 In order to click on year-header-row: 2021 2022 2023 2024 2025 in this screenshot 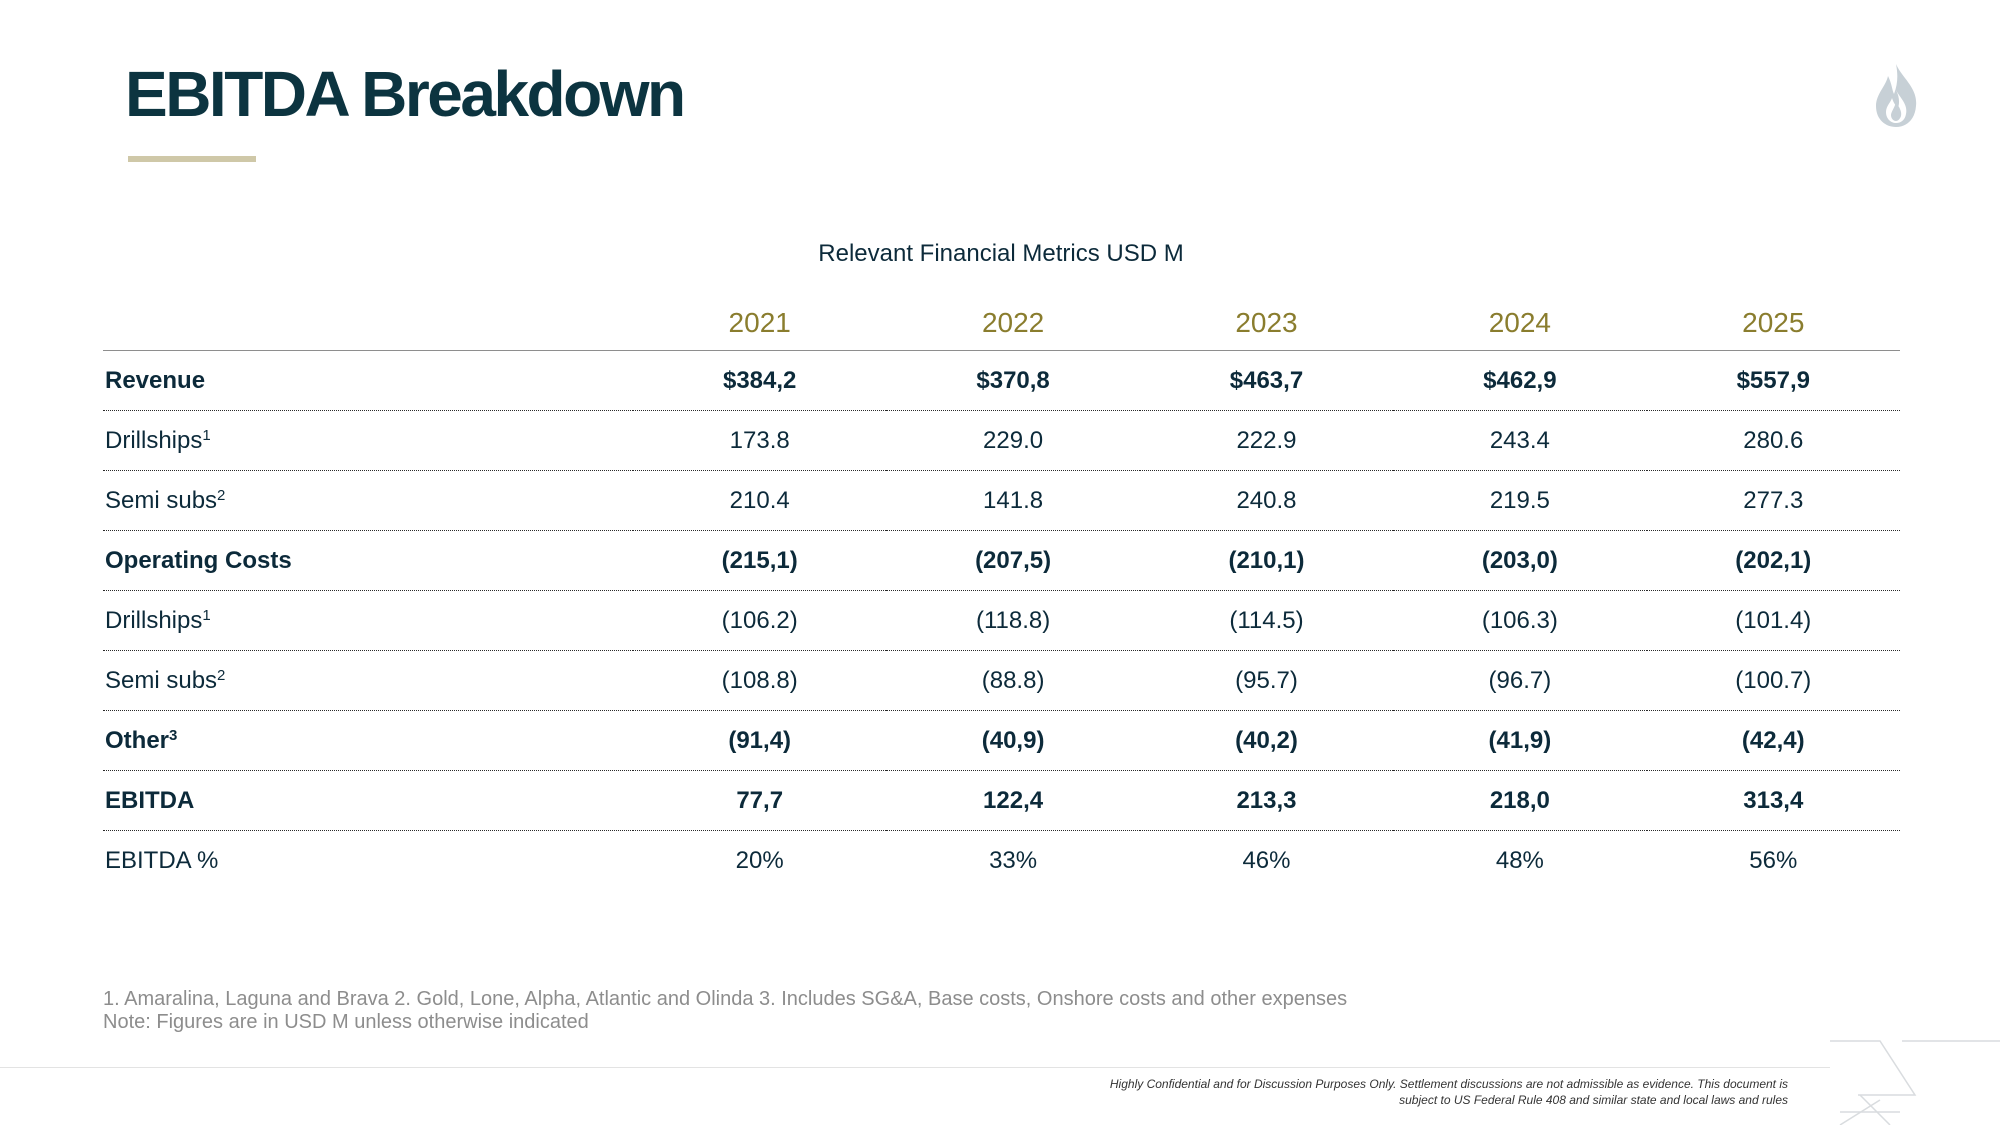, I will do `click(1001, 323)`.